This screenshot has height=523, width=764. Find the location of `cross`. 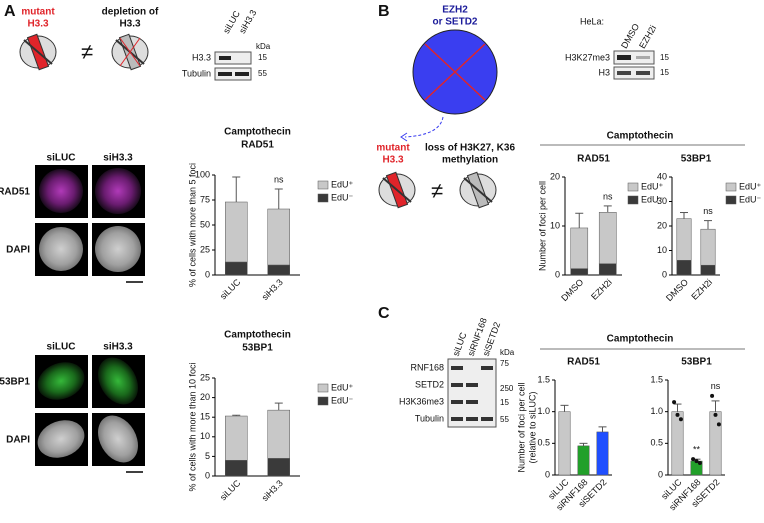

cross is located at coordinates (455, 72).